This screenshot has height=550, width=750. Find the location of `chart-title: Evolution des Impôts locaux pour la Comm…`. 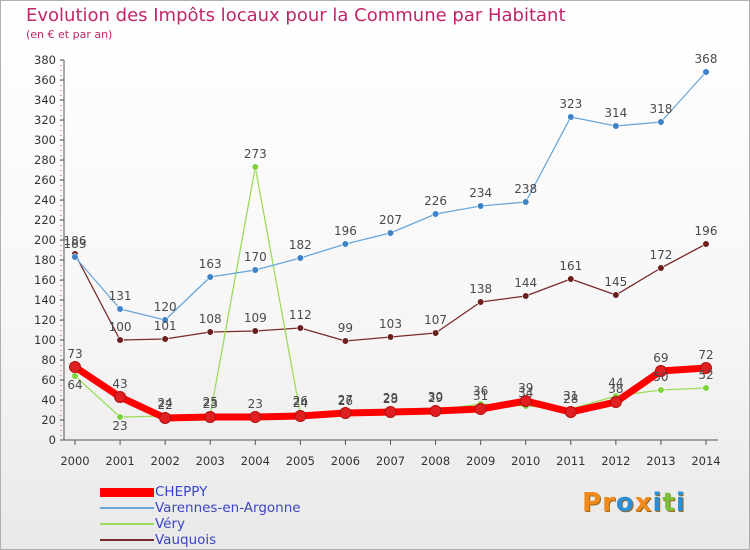

chart-title: Evolution des Impôts locaux pour la Comm… is located at coordinates (296, 15).